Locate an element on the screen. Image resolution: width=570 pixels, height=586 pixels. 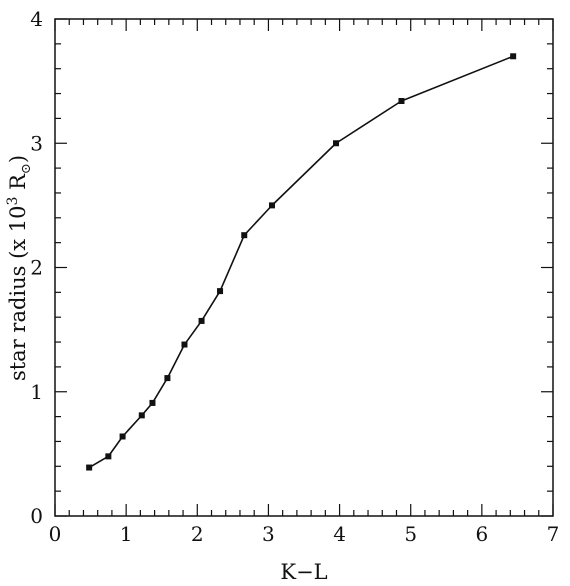
y-axis-title-unit: R is located at coordinates (18, 185).